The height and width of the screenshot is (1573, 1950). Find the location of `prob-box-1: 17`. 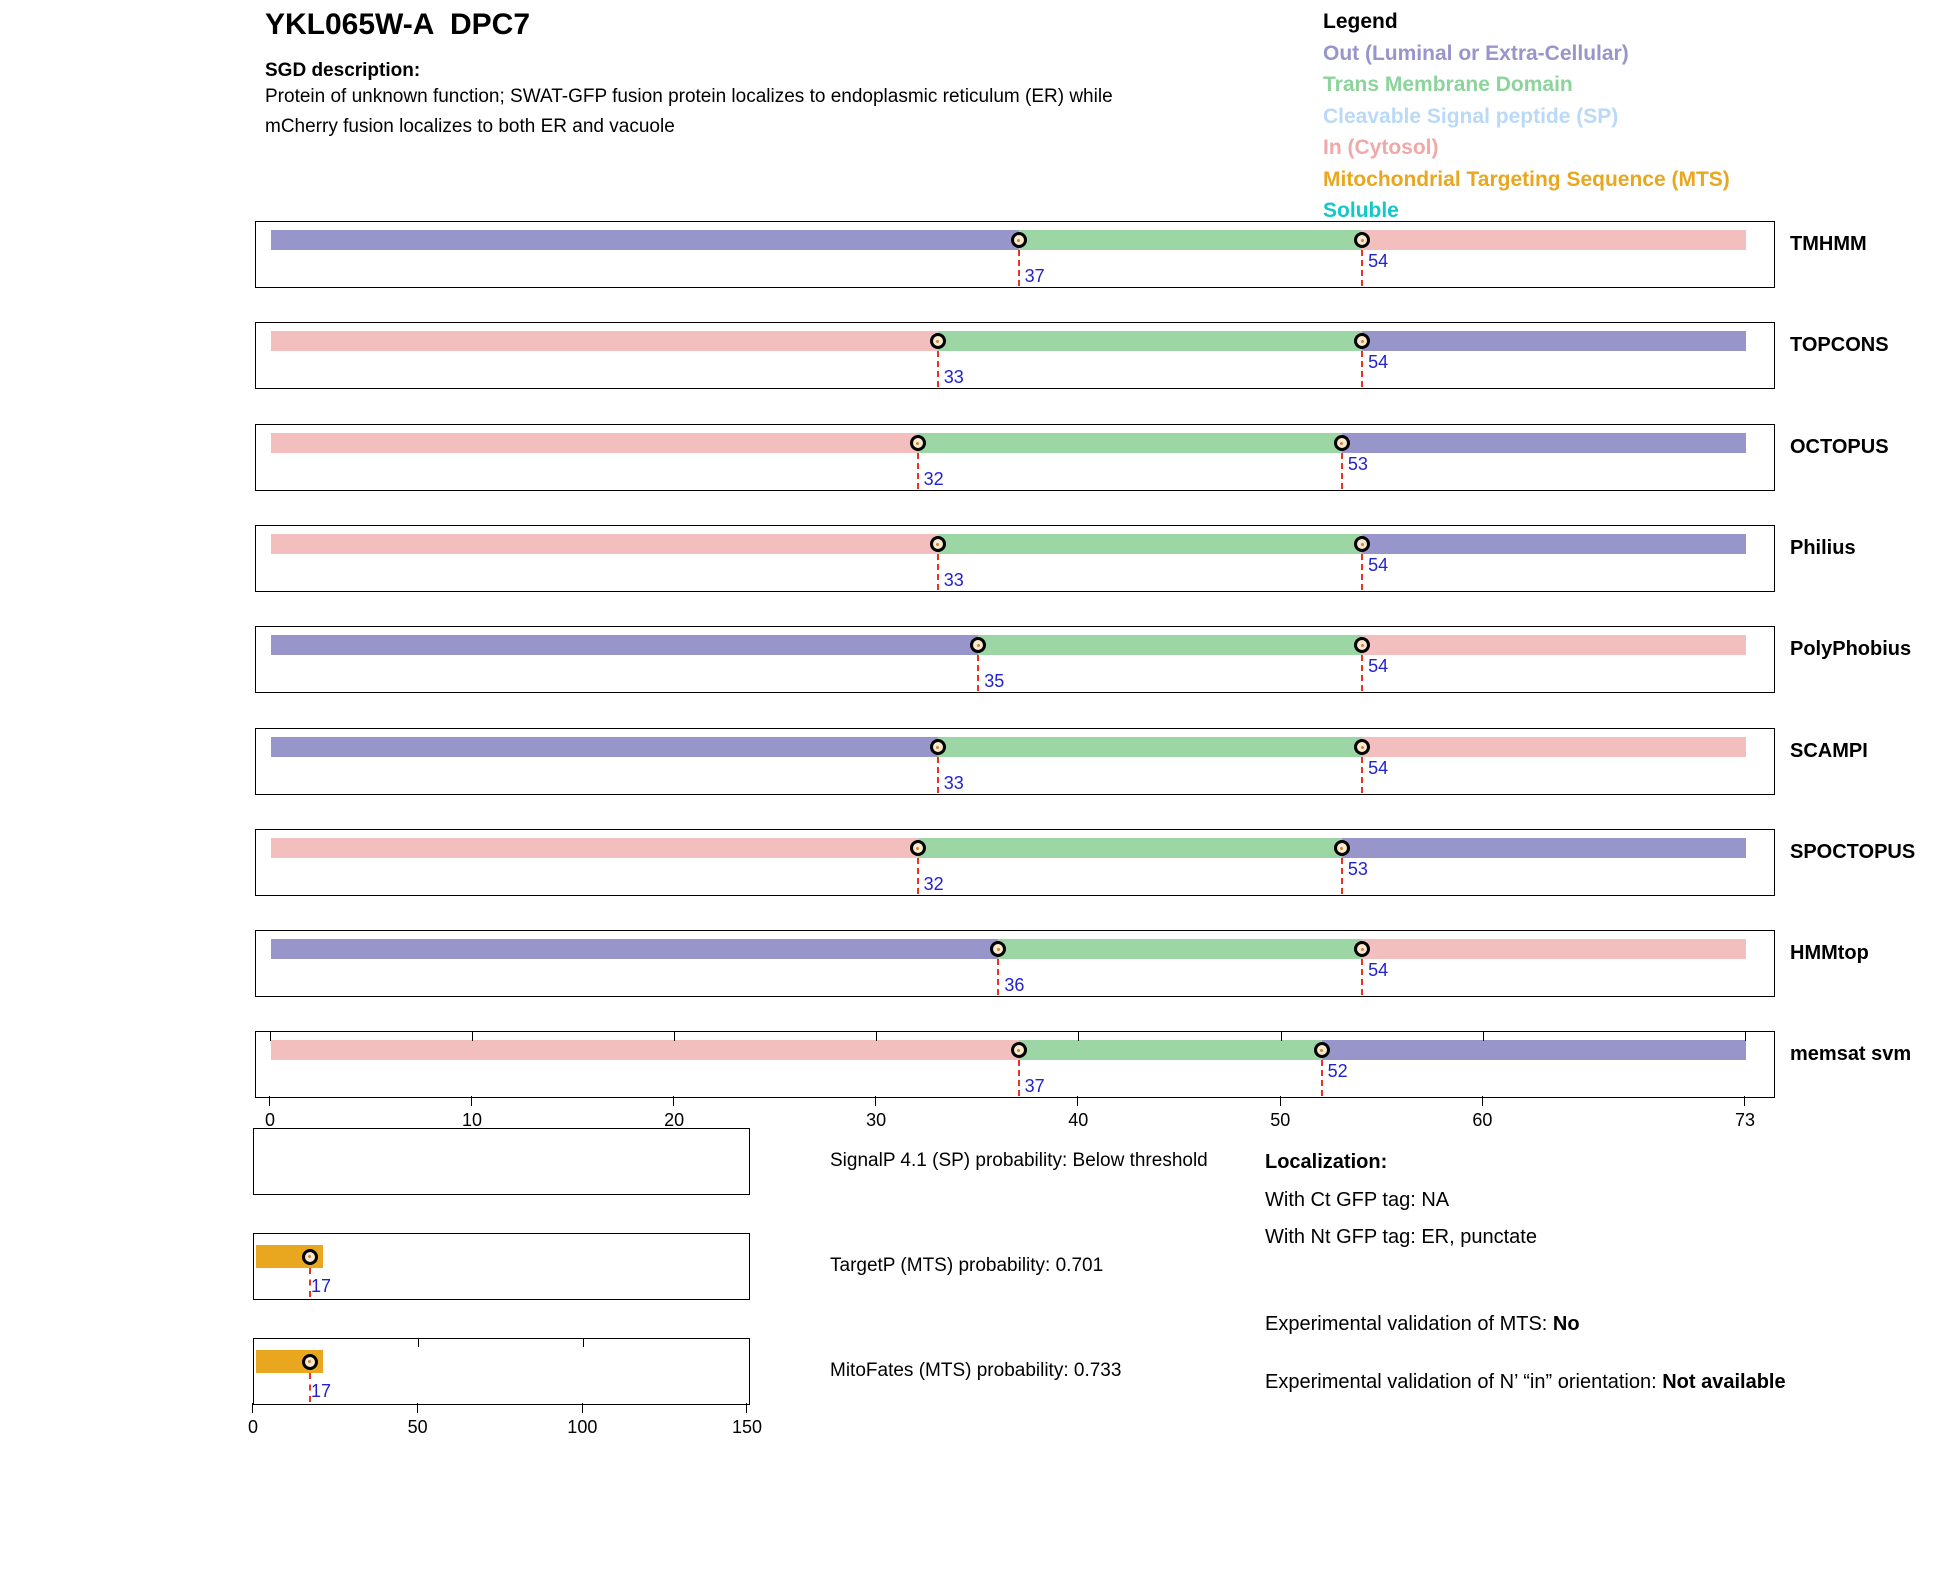

prob-box-1: 17 is located at coordinates (501, 1266).